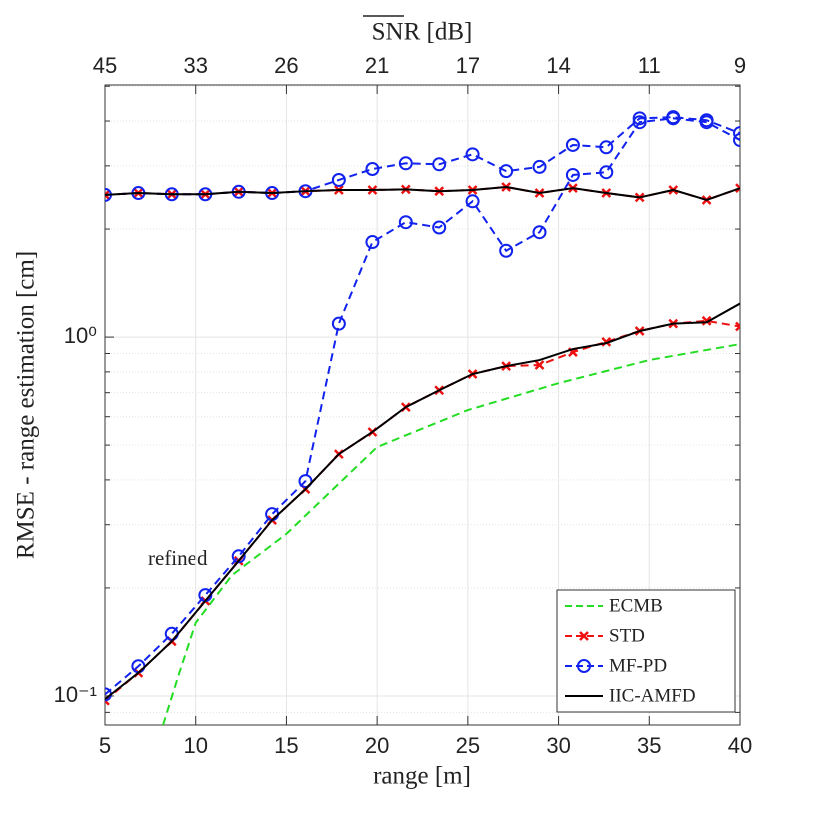 This screenshot has height=814, width=814. Describe the element at coordinates (422, 776) in the screenshot. I see `x-axis-label: range [m]` at that location.